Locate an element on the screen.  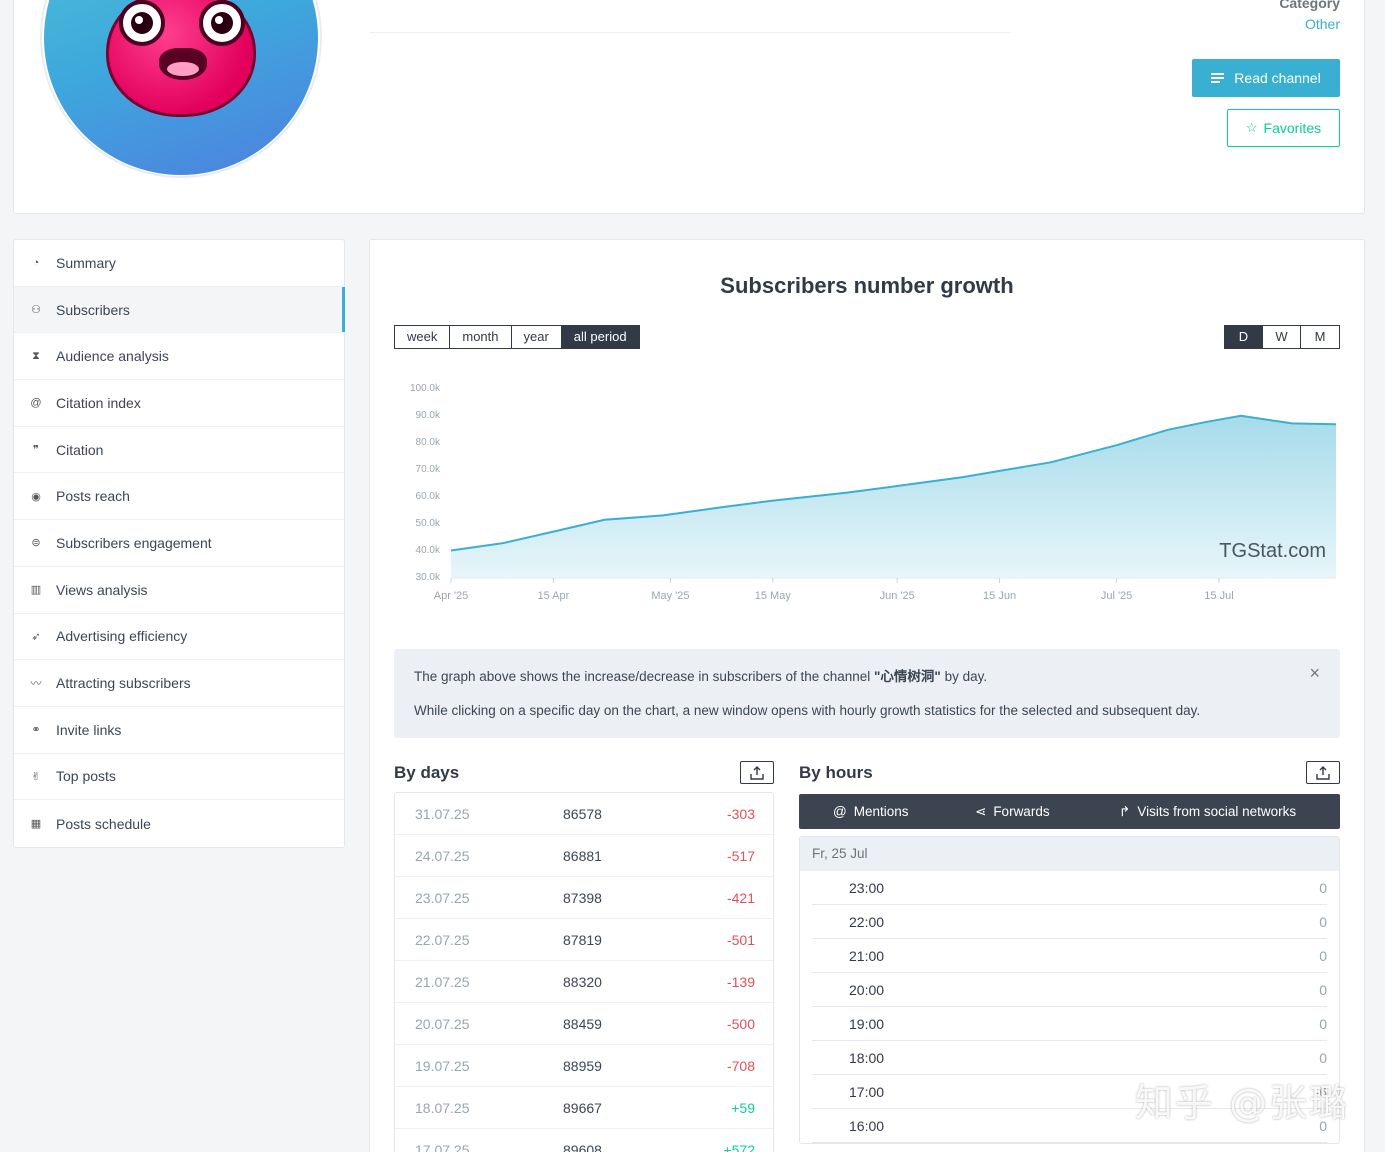
sidebar-item-views-analysis: ▥ Views analysis is located at coordinates (179, 590).